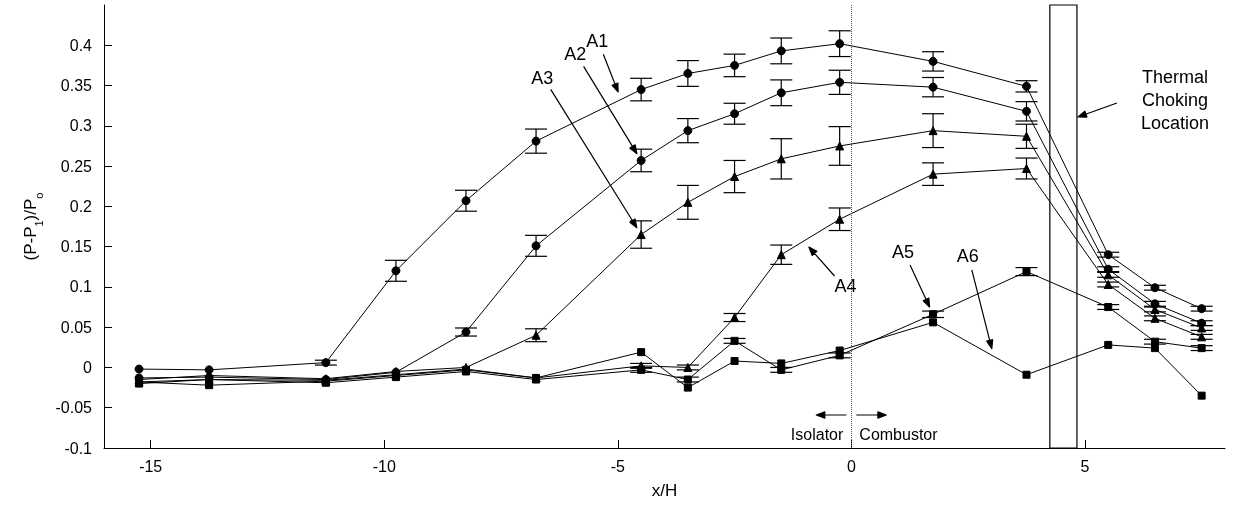 This screenshot has height=512, width=1235. Describe the element at coordinates (575, 54) in the screenshot. I see `text: A2` at that location.